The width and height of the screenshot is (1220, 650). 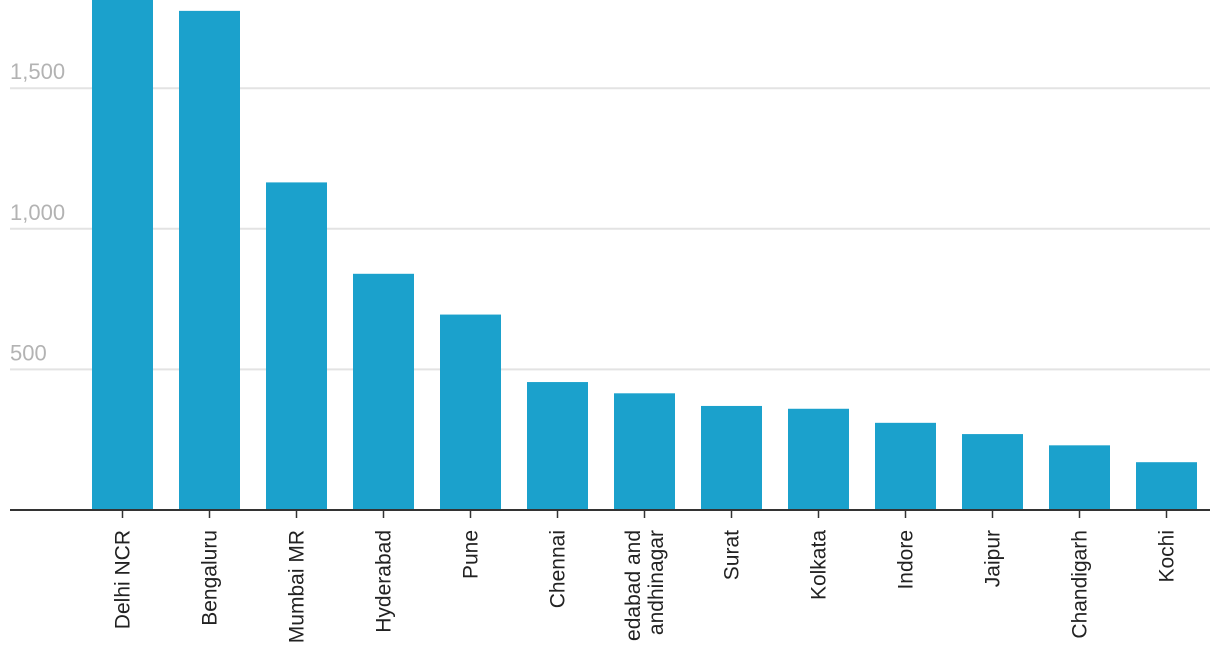 What do you see at coordinates (633, 585) in the screenshot?
I see `x-tick-label: edabad and` at bounding box center [633, 585].